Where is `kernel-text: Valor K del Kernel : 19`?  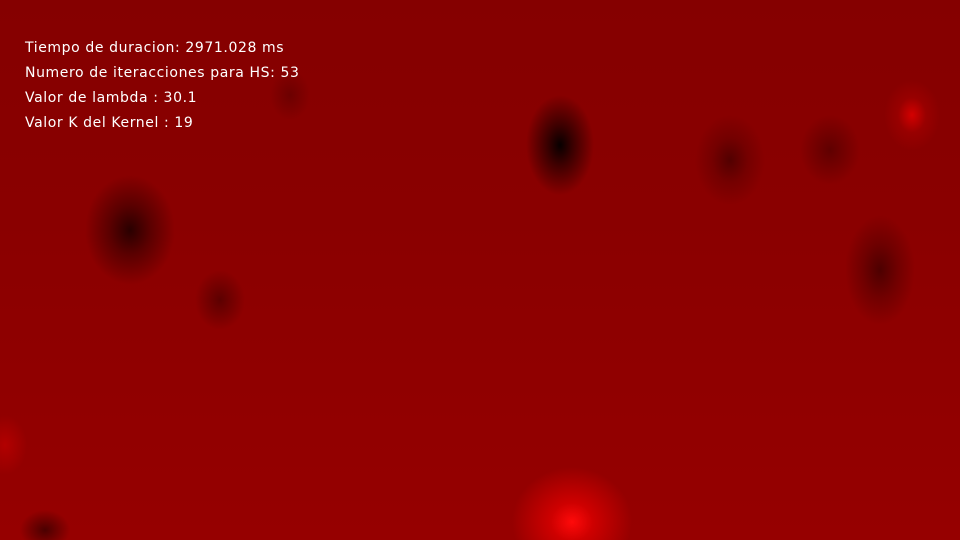 kernel-text: Valor K del Kernel : 19 is located at coordinates (109, 123).